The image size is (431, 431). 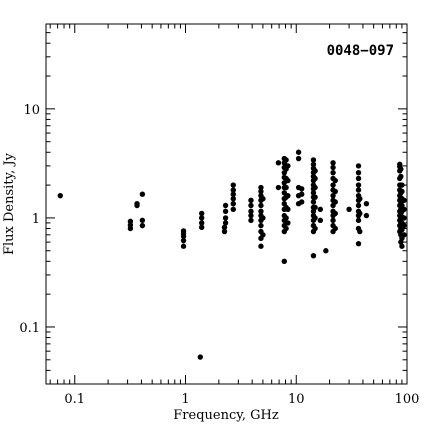 I want to click on x-tick-label: 10, so click(x=296, y=399).